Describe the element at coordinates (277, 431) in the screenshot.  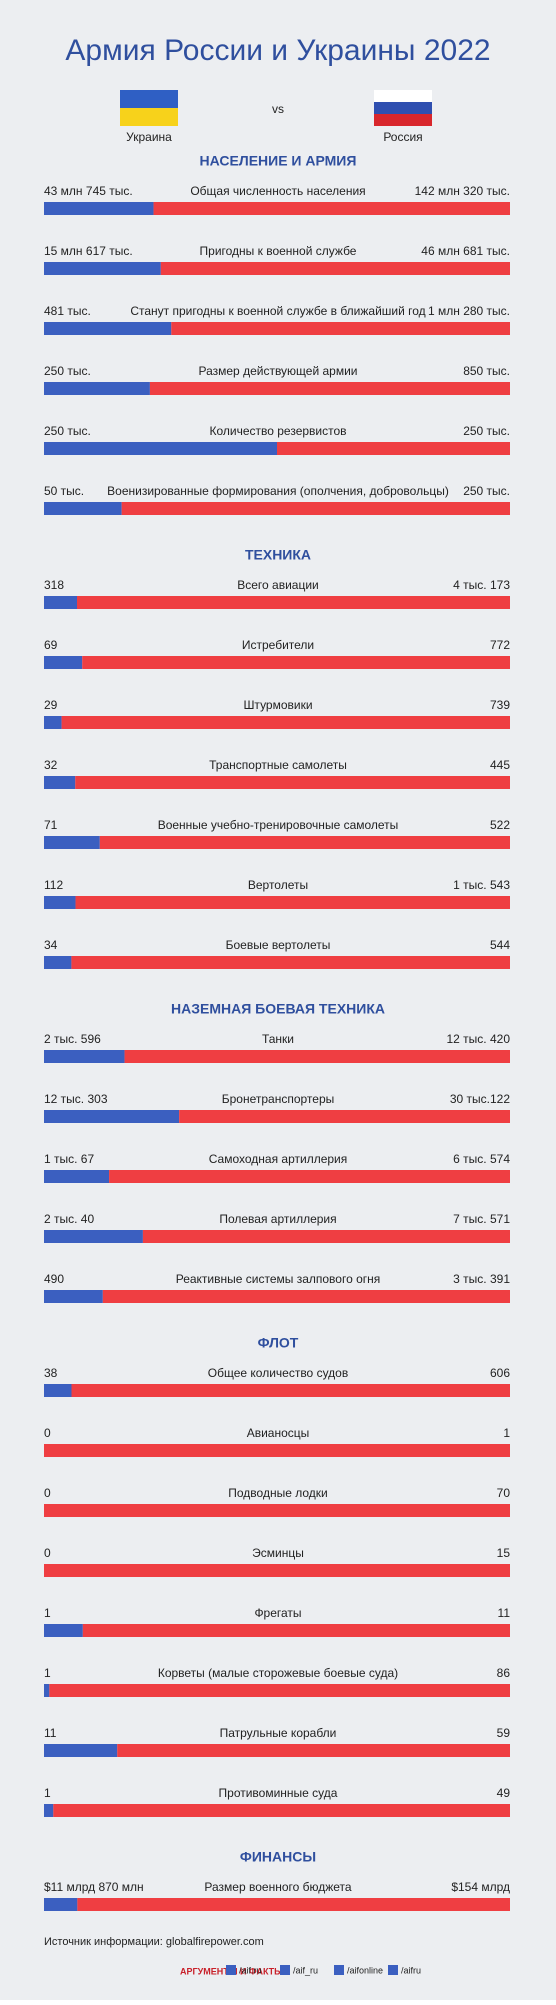
I see `row-label: Количество резервистов` at that location.